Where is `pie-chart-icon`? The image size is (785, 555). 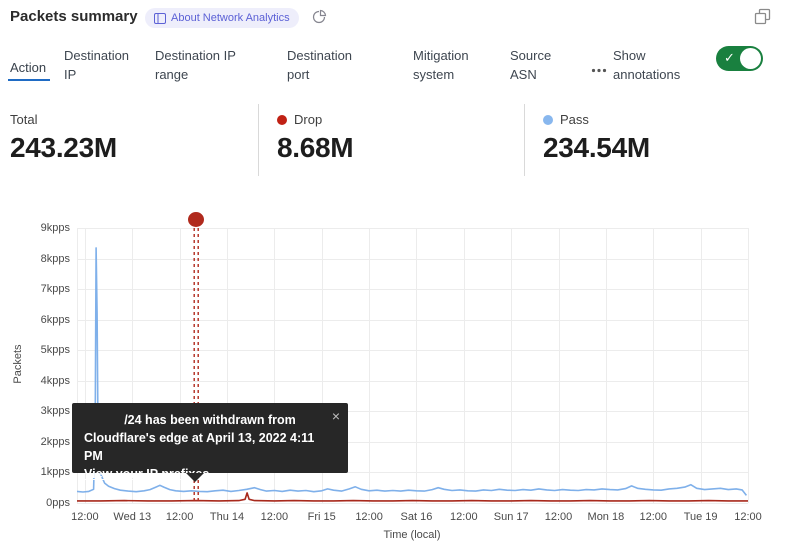
pie-chart-icon is located at coordinates (319, 19).